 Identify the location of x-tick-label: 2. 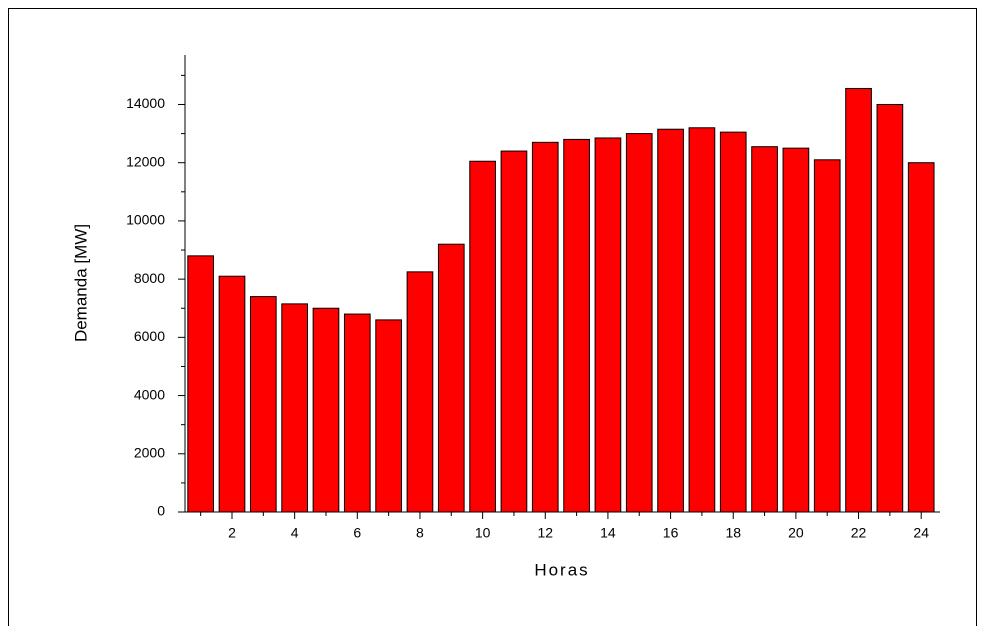
(232, 533).